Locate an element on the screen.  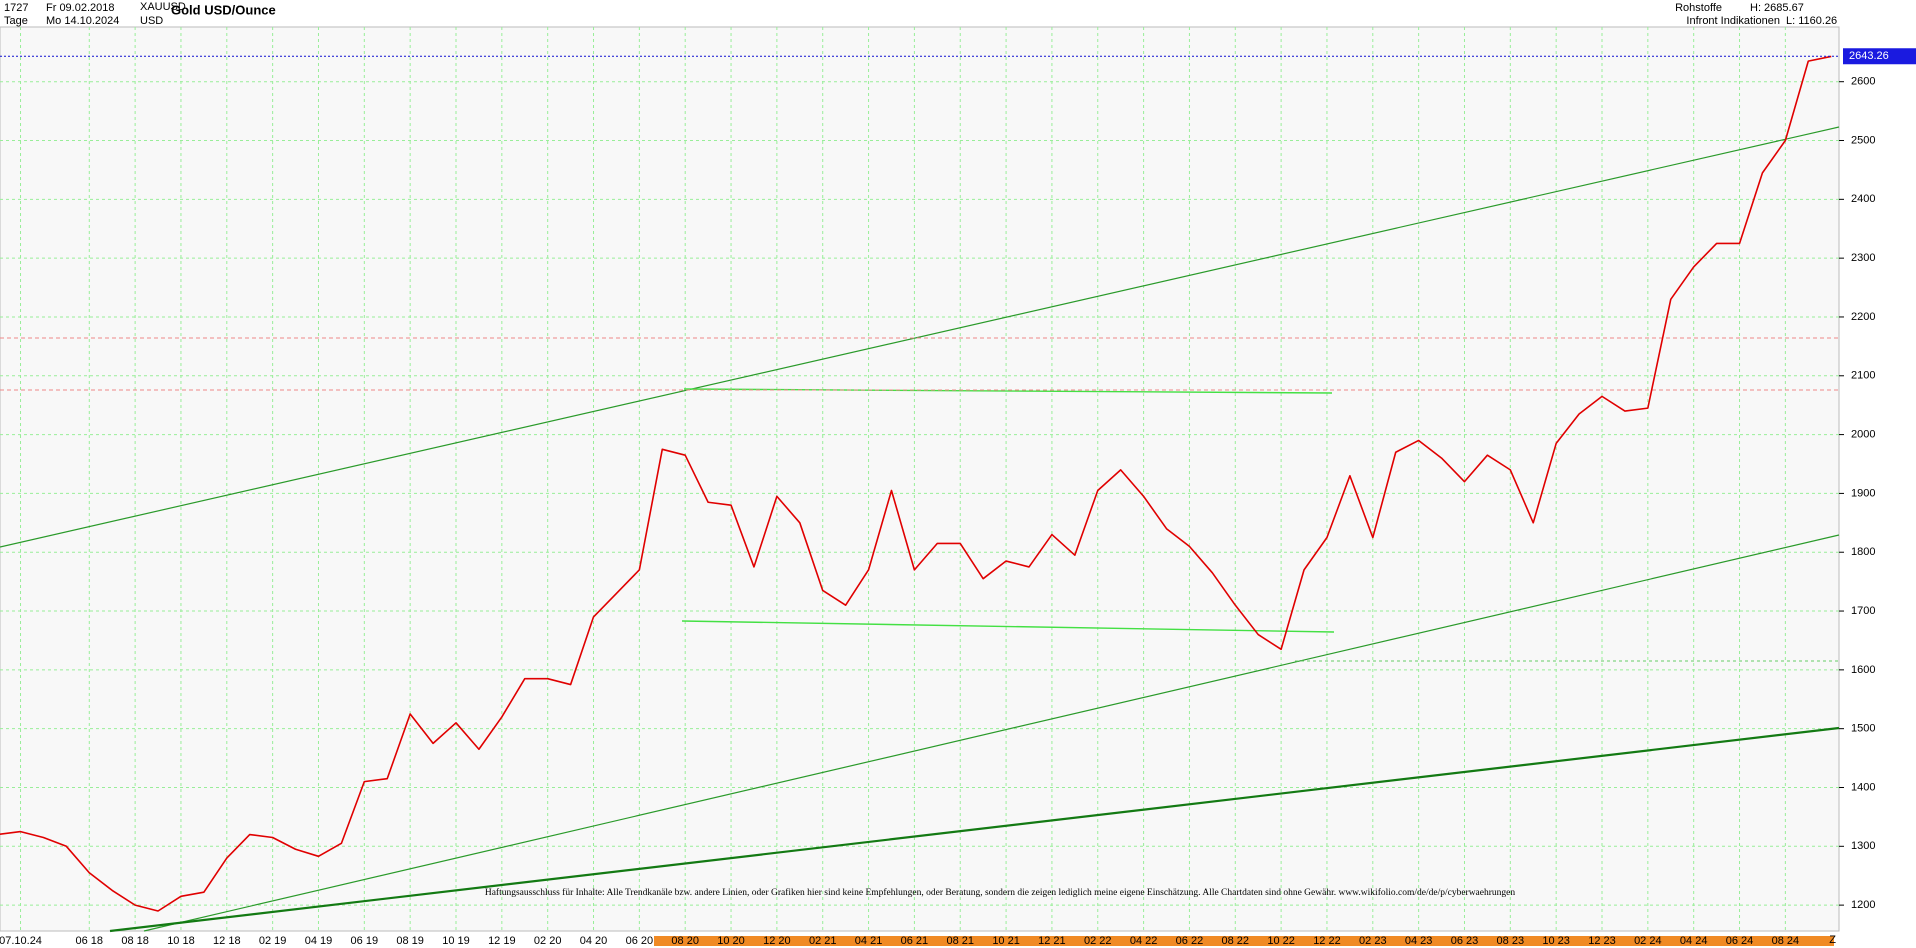
x-tick-label: 06 22 is located at coordinates (1190, 941).